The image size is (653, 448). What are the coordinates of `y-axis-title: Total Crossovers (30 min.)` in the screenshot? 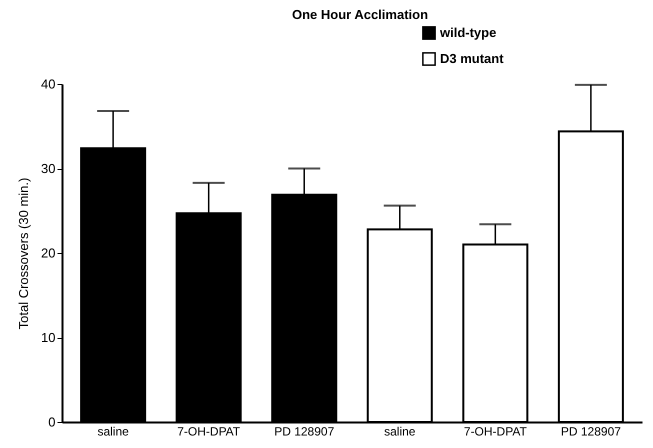 It's located at (24, 254).